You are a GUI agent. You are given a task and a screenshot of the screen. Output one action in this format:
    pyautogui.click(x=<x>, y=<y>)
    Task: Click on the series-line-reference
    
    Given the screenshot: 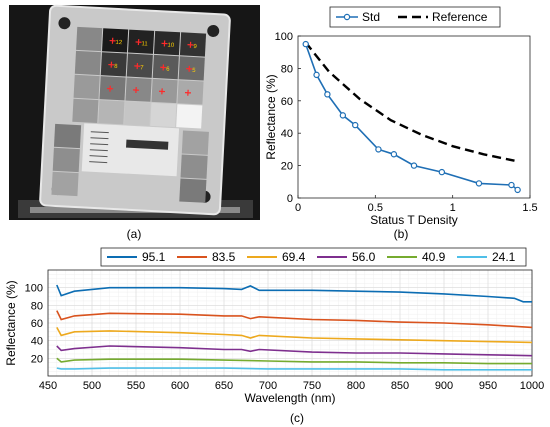 What is the action you would take?
    pyautogui.click(x=409, y=101)
    